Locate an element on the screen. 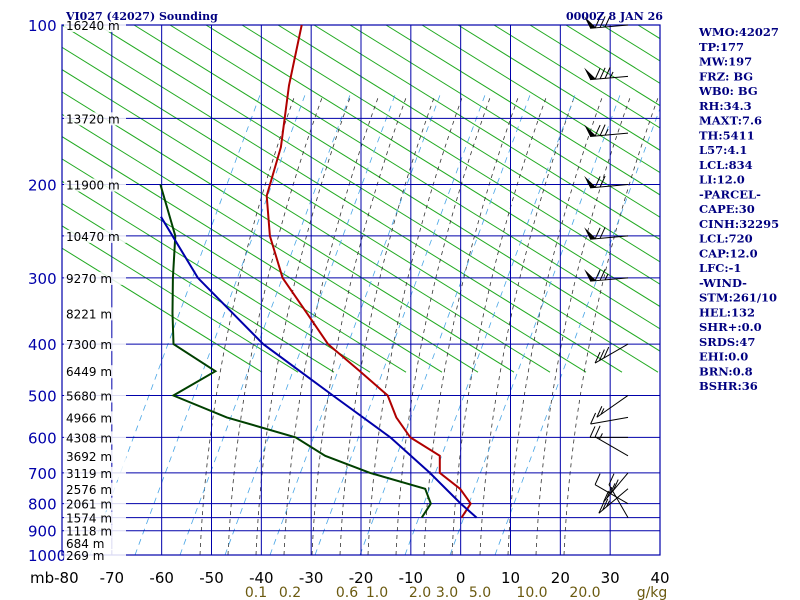 Image resolution: width=800 pixels, height=600 pixels. index-entry: CAP:12.0 is located at coordinates (728, 253).